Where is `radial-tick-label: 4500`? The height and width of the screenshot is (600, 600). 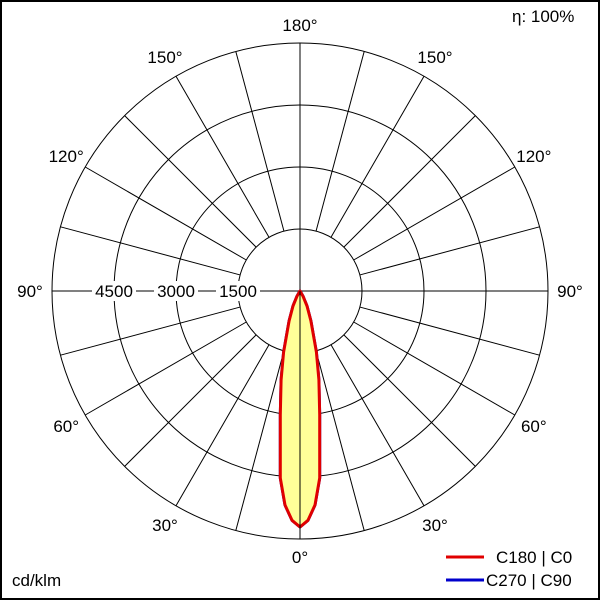
radial-tick-label: 4500 is located at coordinates (114, 291).